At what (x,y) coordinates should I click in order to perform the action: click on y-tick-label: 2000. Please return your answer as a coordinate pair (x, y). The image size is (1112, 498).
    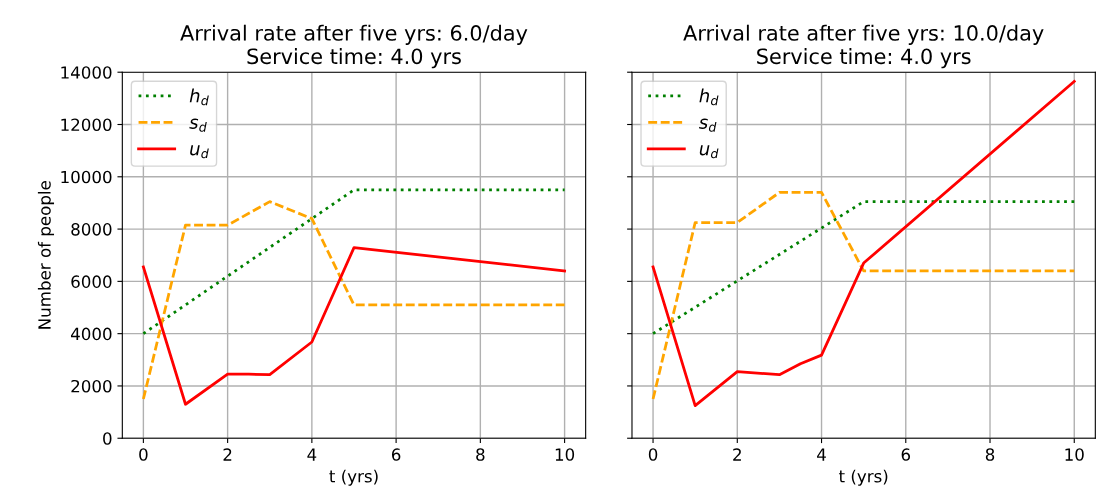
    Looking at the image, I should click on (91, 386).